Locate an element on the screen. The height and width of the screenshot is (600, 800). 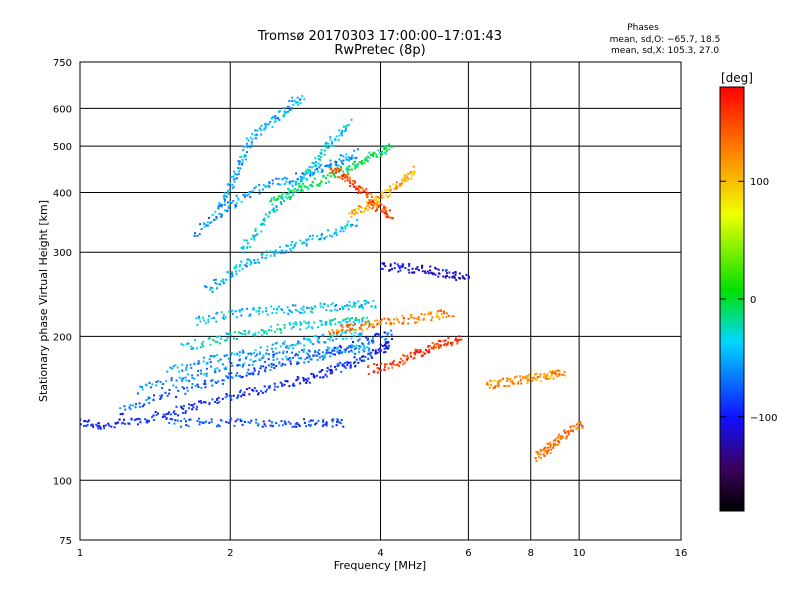
y-tick-label: 300 is located at coordinates (62, 253).